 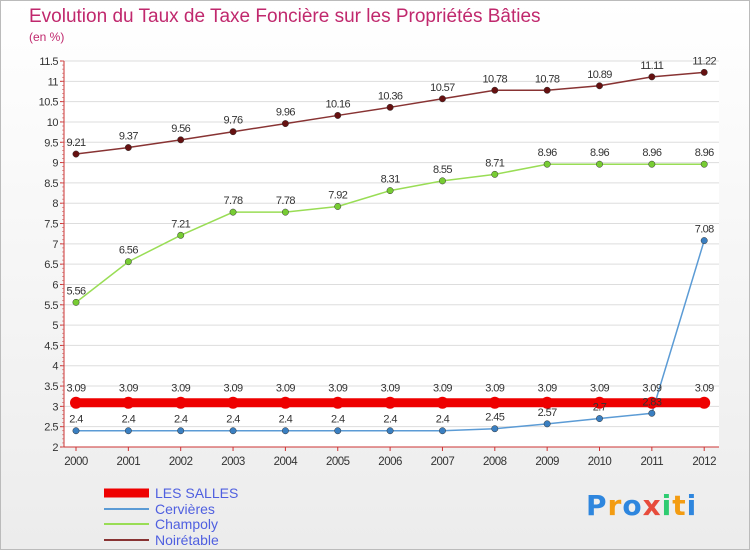 I want to click on logo-letter: P, so click(x=597, y=505).